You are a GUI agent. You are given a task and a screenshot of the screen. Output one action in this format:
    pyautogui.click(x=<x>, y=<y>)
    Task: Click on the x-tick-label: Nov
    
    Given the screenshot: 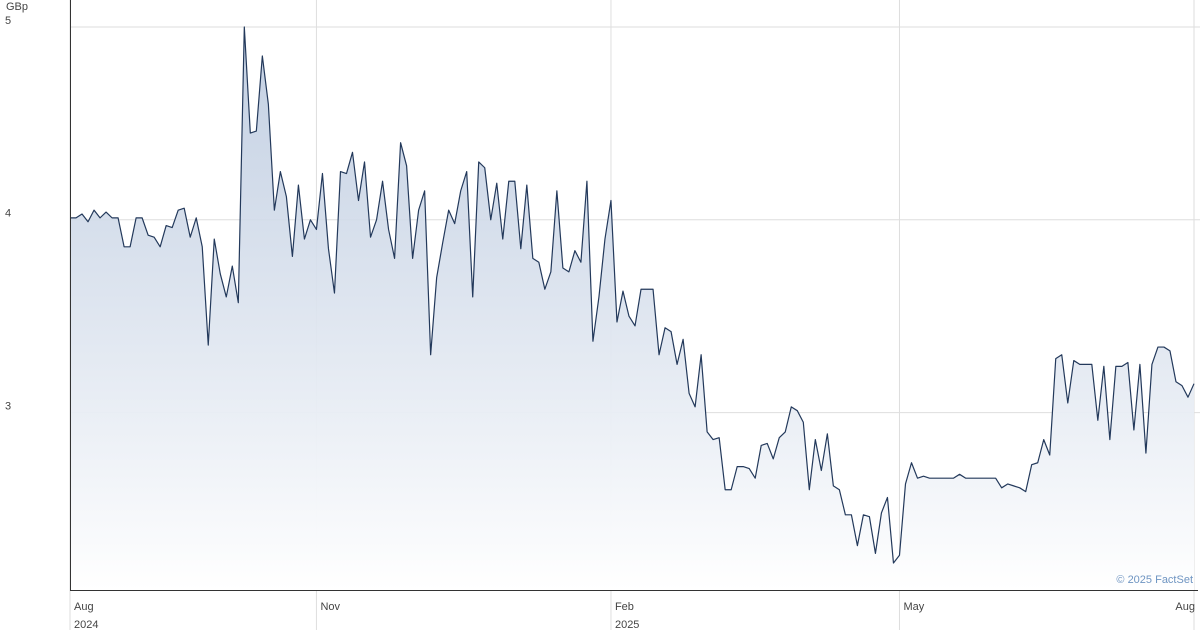 What is the action you would take?
    pyautogui.click(x=330, y=607)
    